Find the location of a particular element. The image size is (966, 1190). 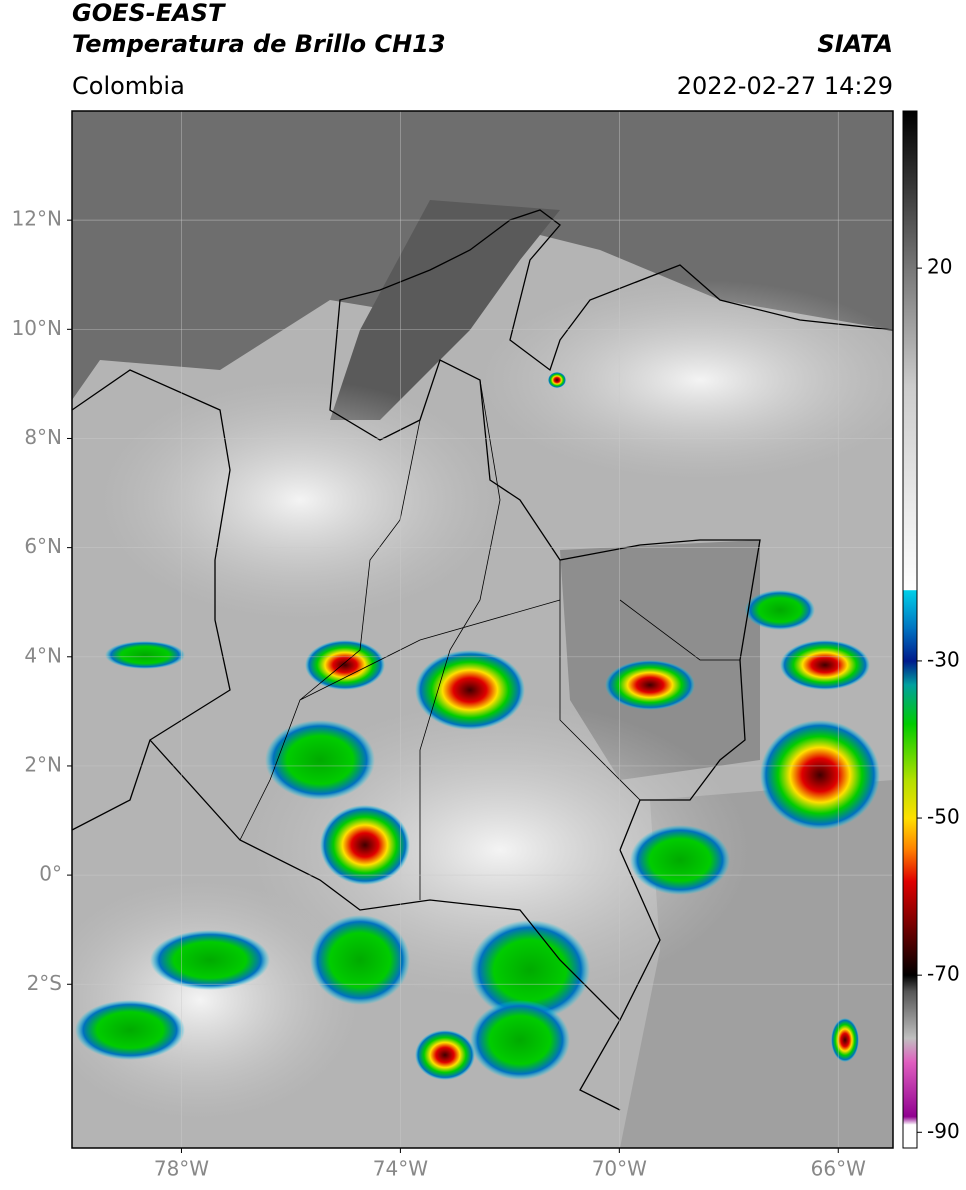

y-tick-label: 4°N is located at coordinates (43, 655).